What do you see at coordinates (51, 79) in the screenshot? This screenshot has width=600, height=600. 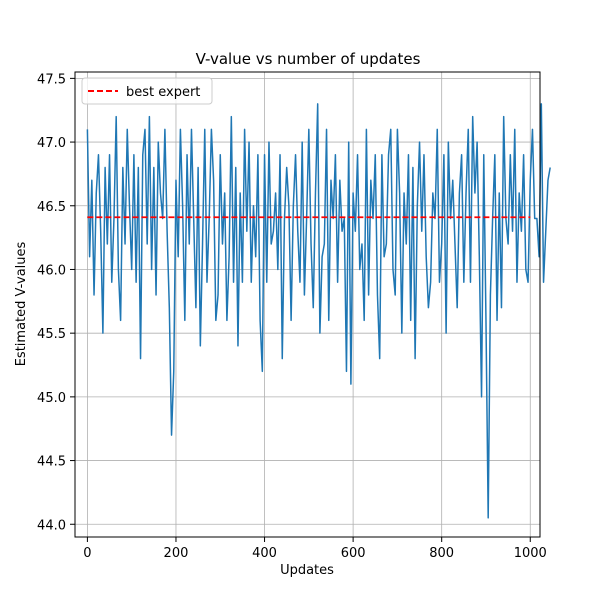 I see `y-tick-label: 47.5` at bounding box center [51, 79].